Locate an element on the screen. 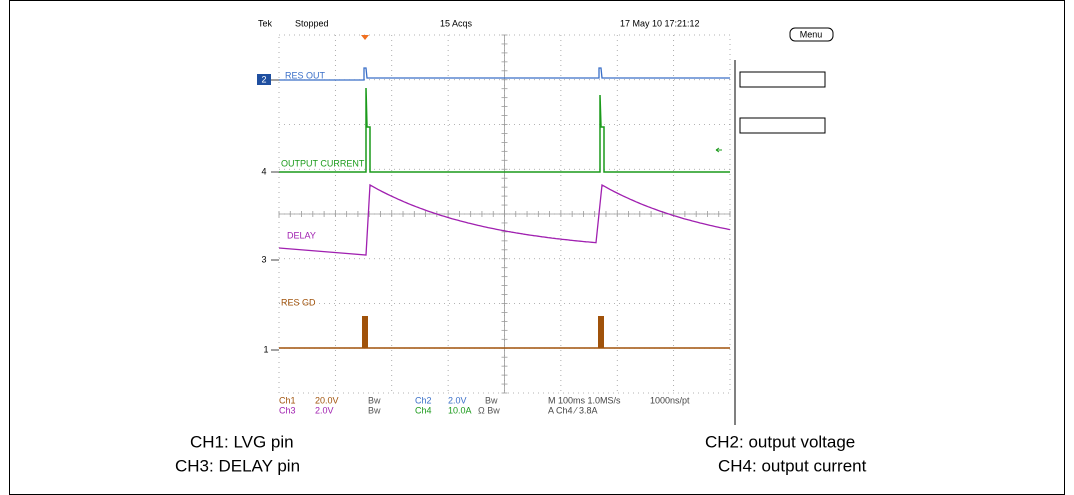 The height and width of the screenshot is (495, 1074). trigger-marker is located at coordinates (365, 37).